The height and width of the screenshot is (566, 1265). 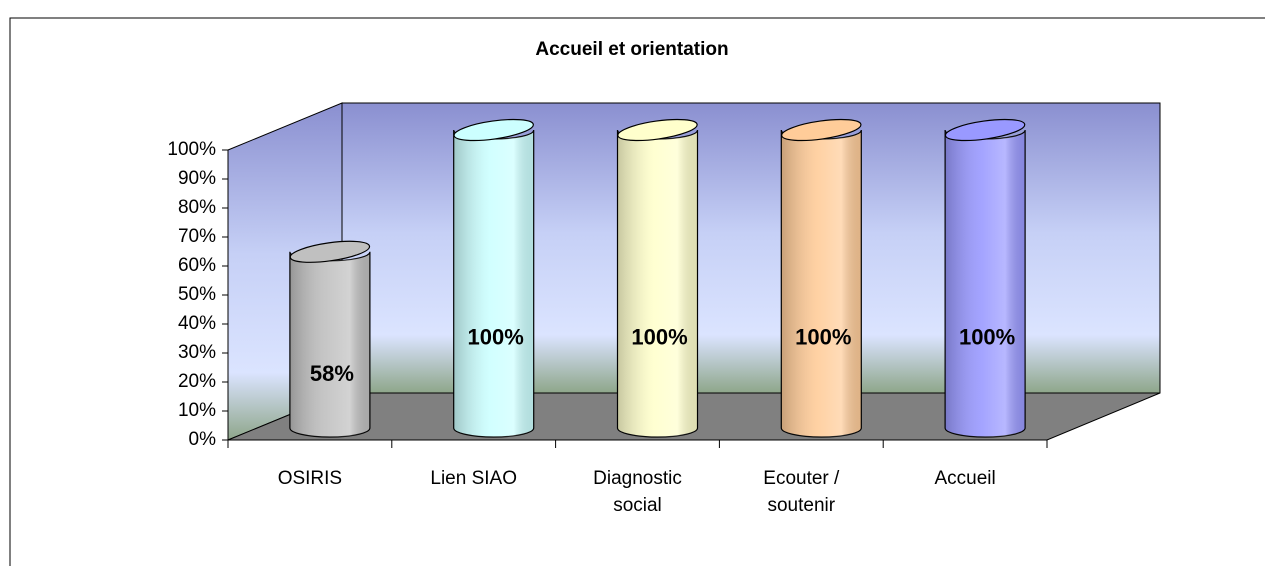 I want to click on y-tick-label: 30%, so click(x=197, y=352).